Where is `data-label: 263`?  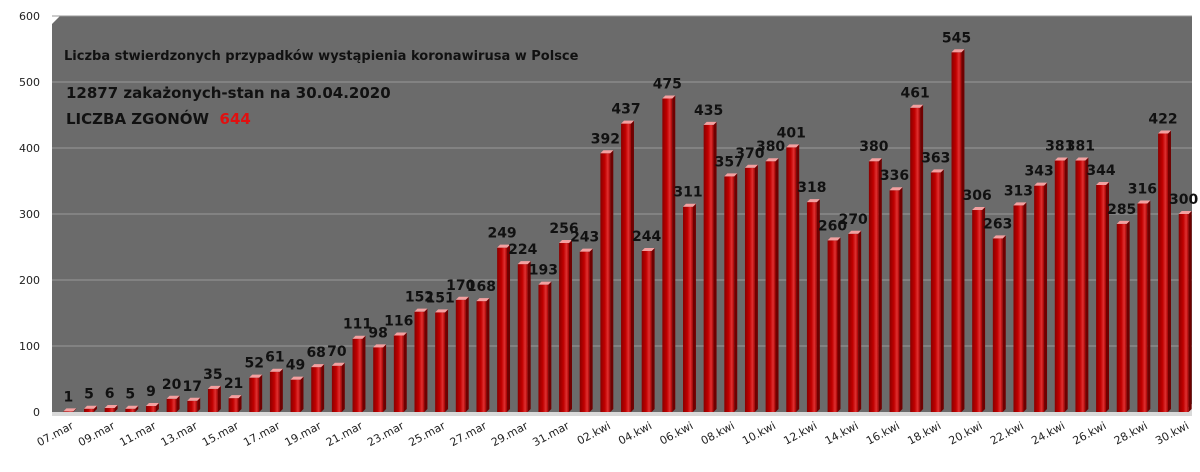 data-label: 263 is located at coordinates (997, 224).